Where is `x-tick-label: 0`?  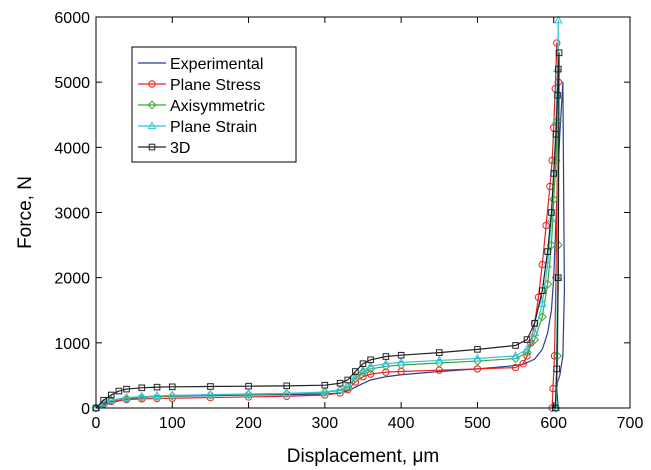 x-tick-label: 0 is located at coordinates (96, 423).